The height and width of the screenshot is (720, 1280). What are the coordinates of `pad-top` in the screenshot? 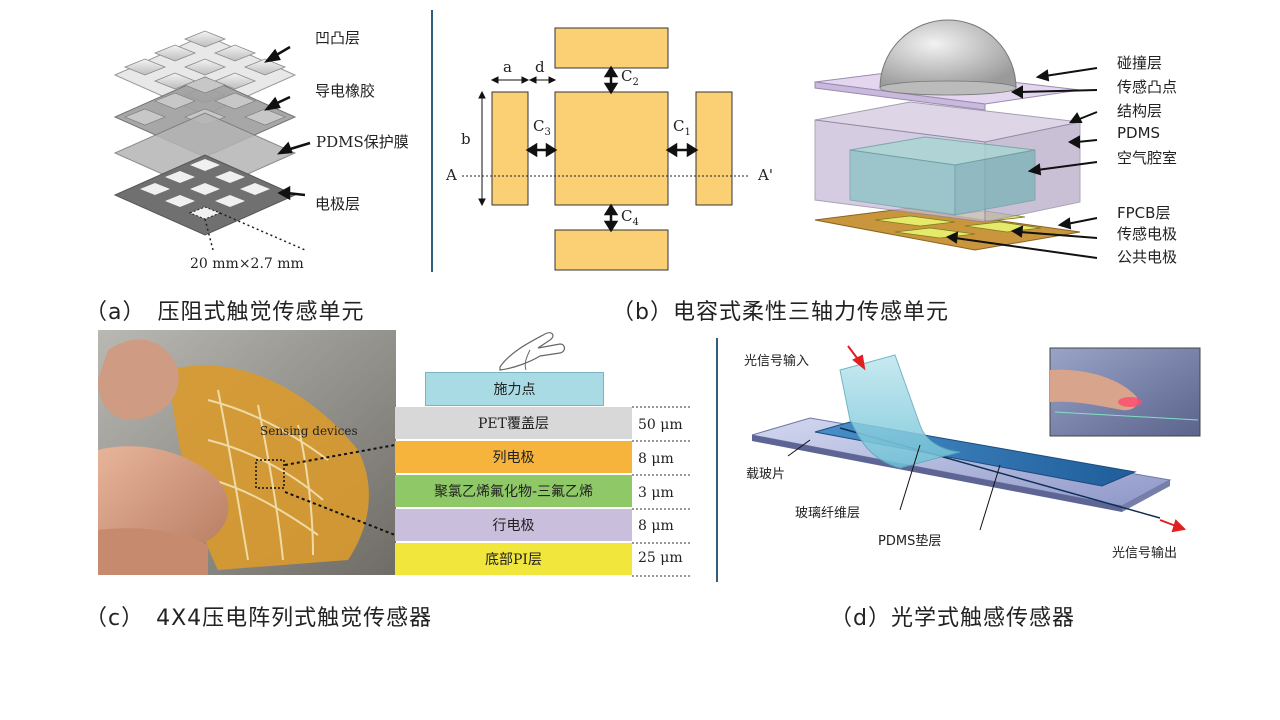 It's located at (611, 48).